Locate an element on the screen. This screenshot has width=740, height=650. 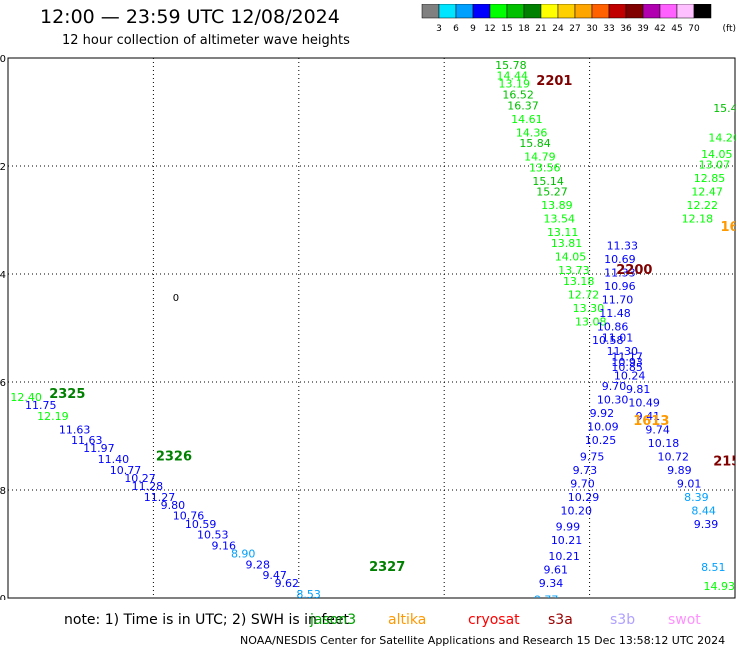
wave-height-value: 12.22 is located at coordinates (703, 205).